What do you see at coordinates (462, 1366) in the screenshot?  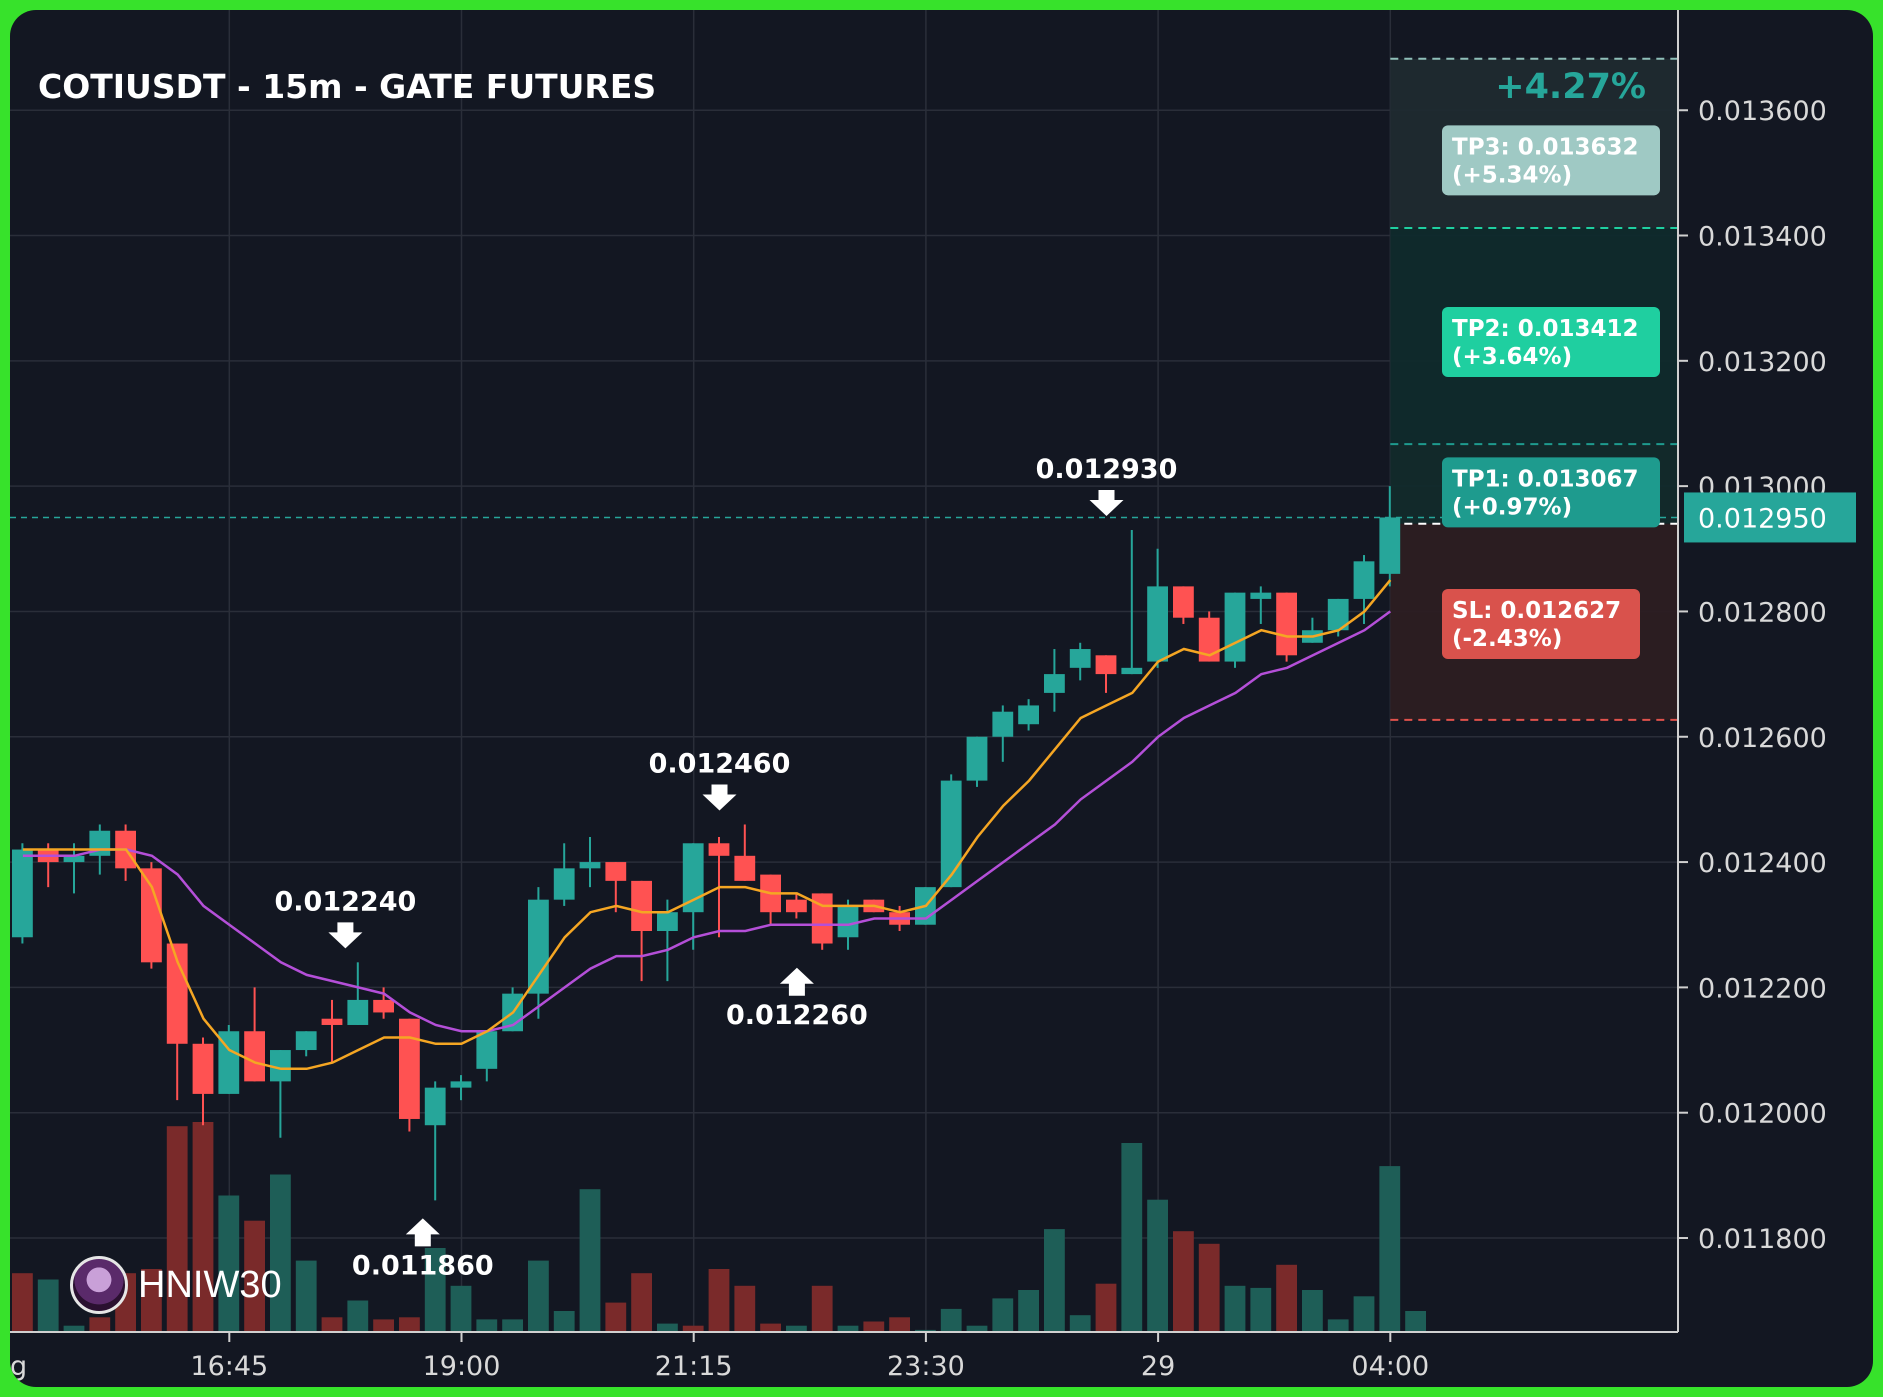 I see `x-tick-label: 19:00` at bounding box center [462, 1366].